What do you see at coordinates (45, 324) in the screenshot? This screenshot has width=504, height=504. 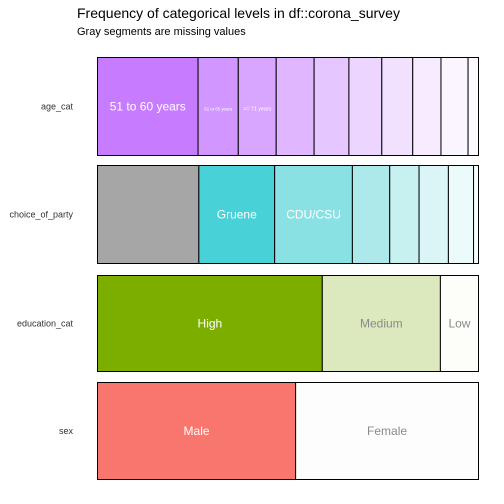 I see `variable-label-education-cat: education_cat` at bounding box center [45, 324].